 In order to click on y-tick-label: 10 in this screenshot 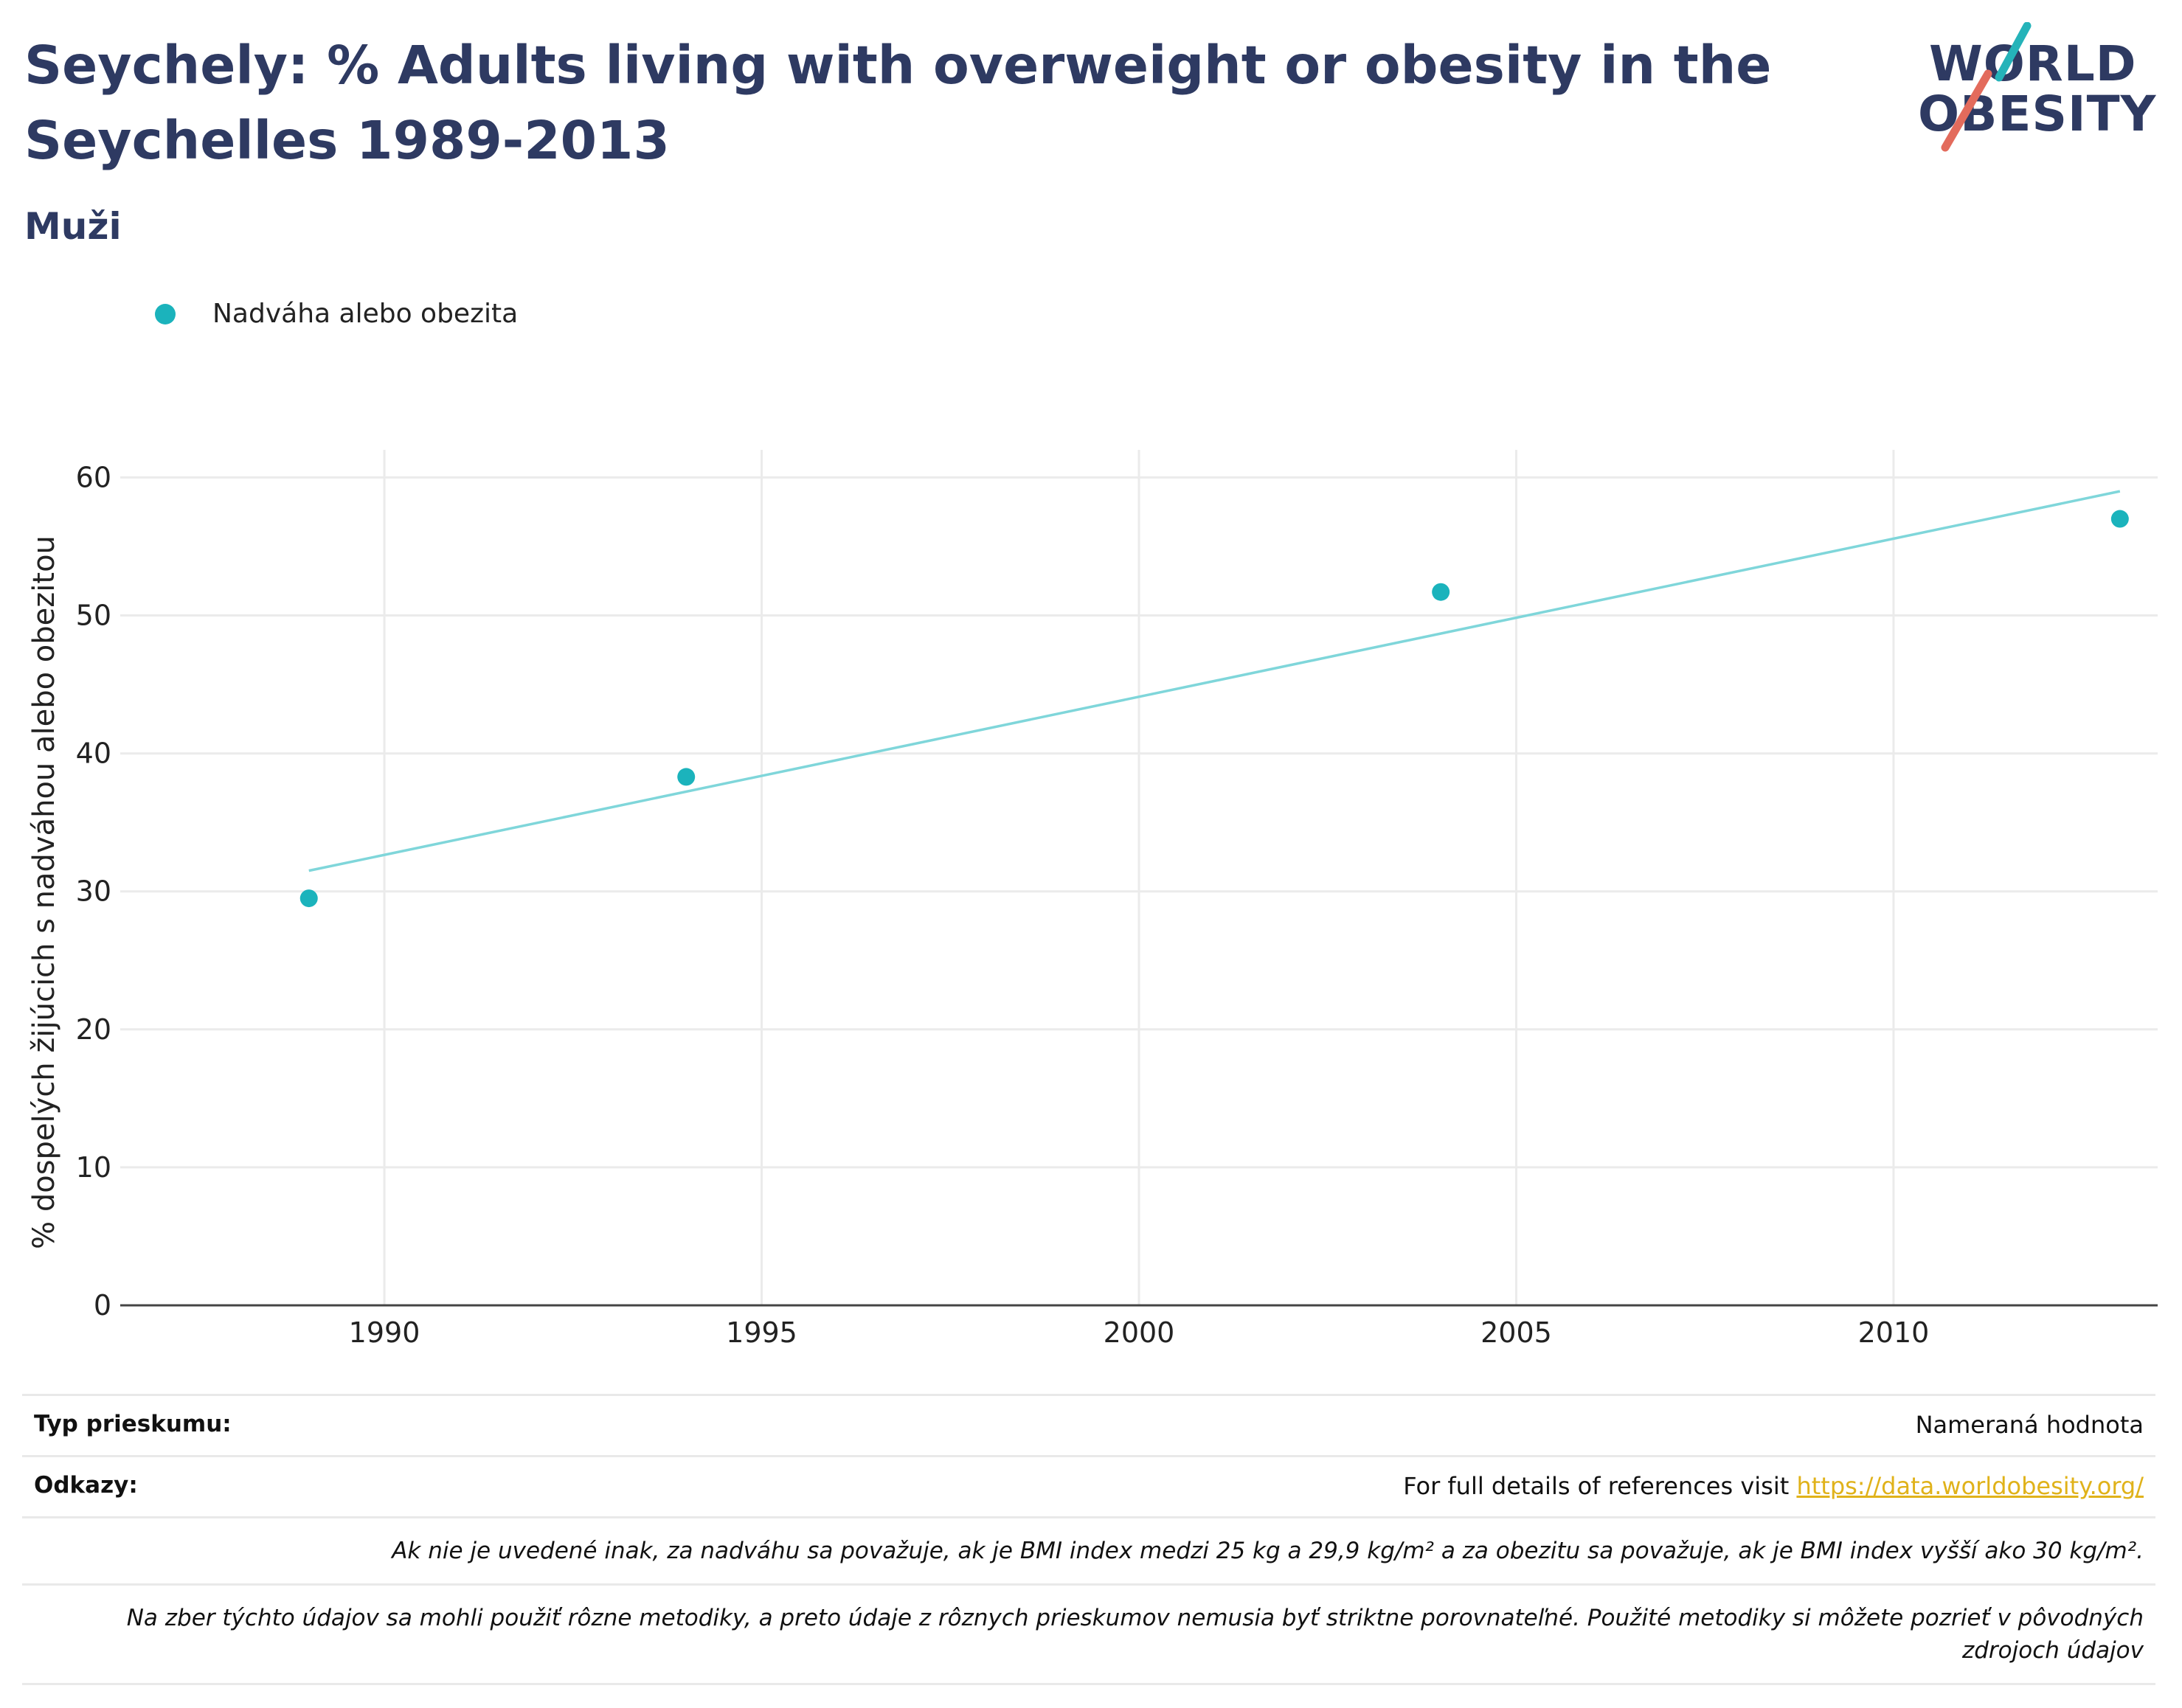, I will do `click(93, 1167)`.